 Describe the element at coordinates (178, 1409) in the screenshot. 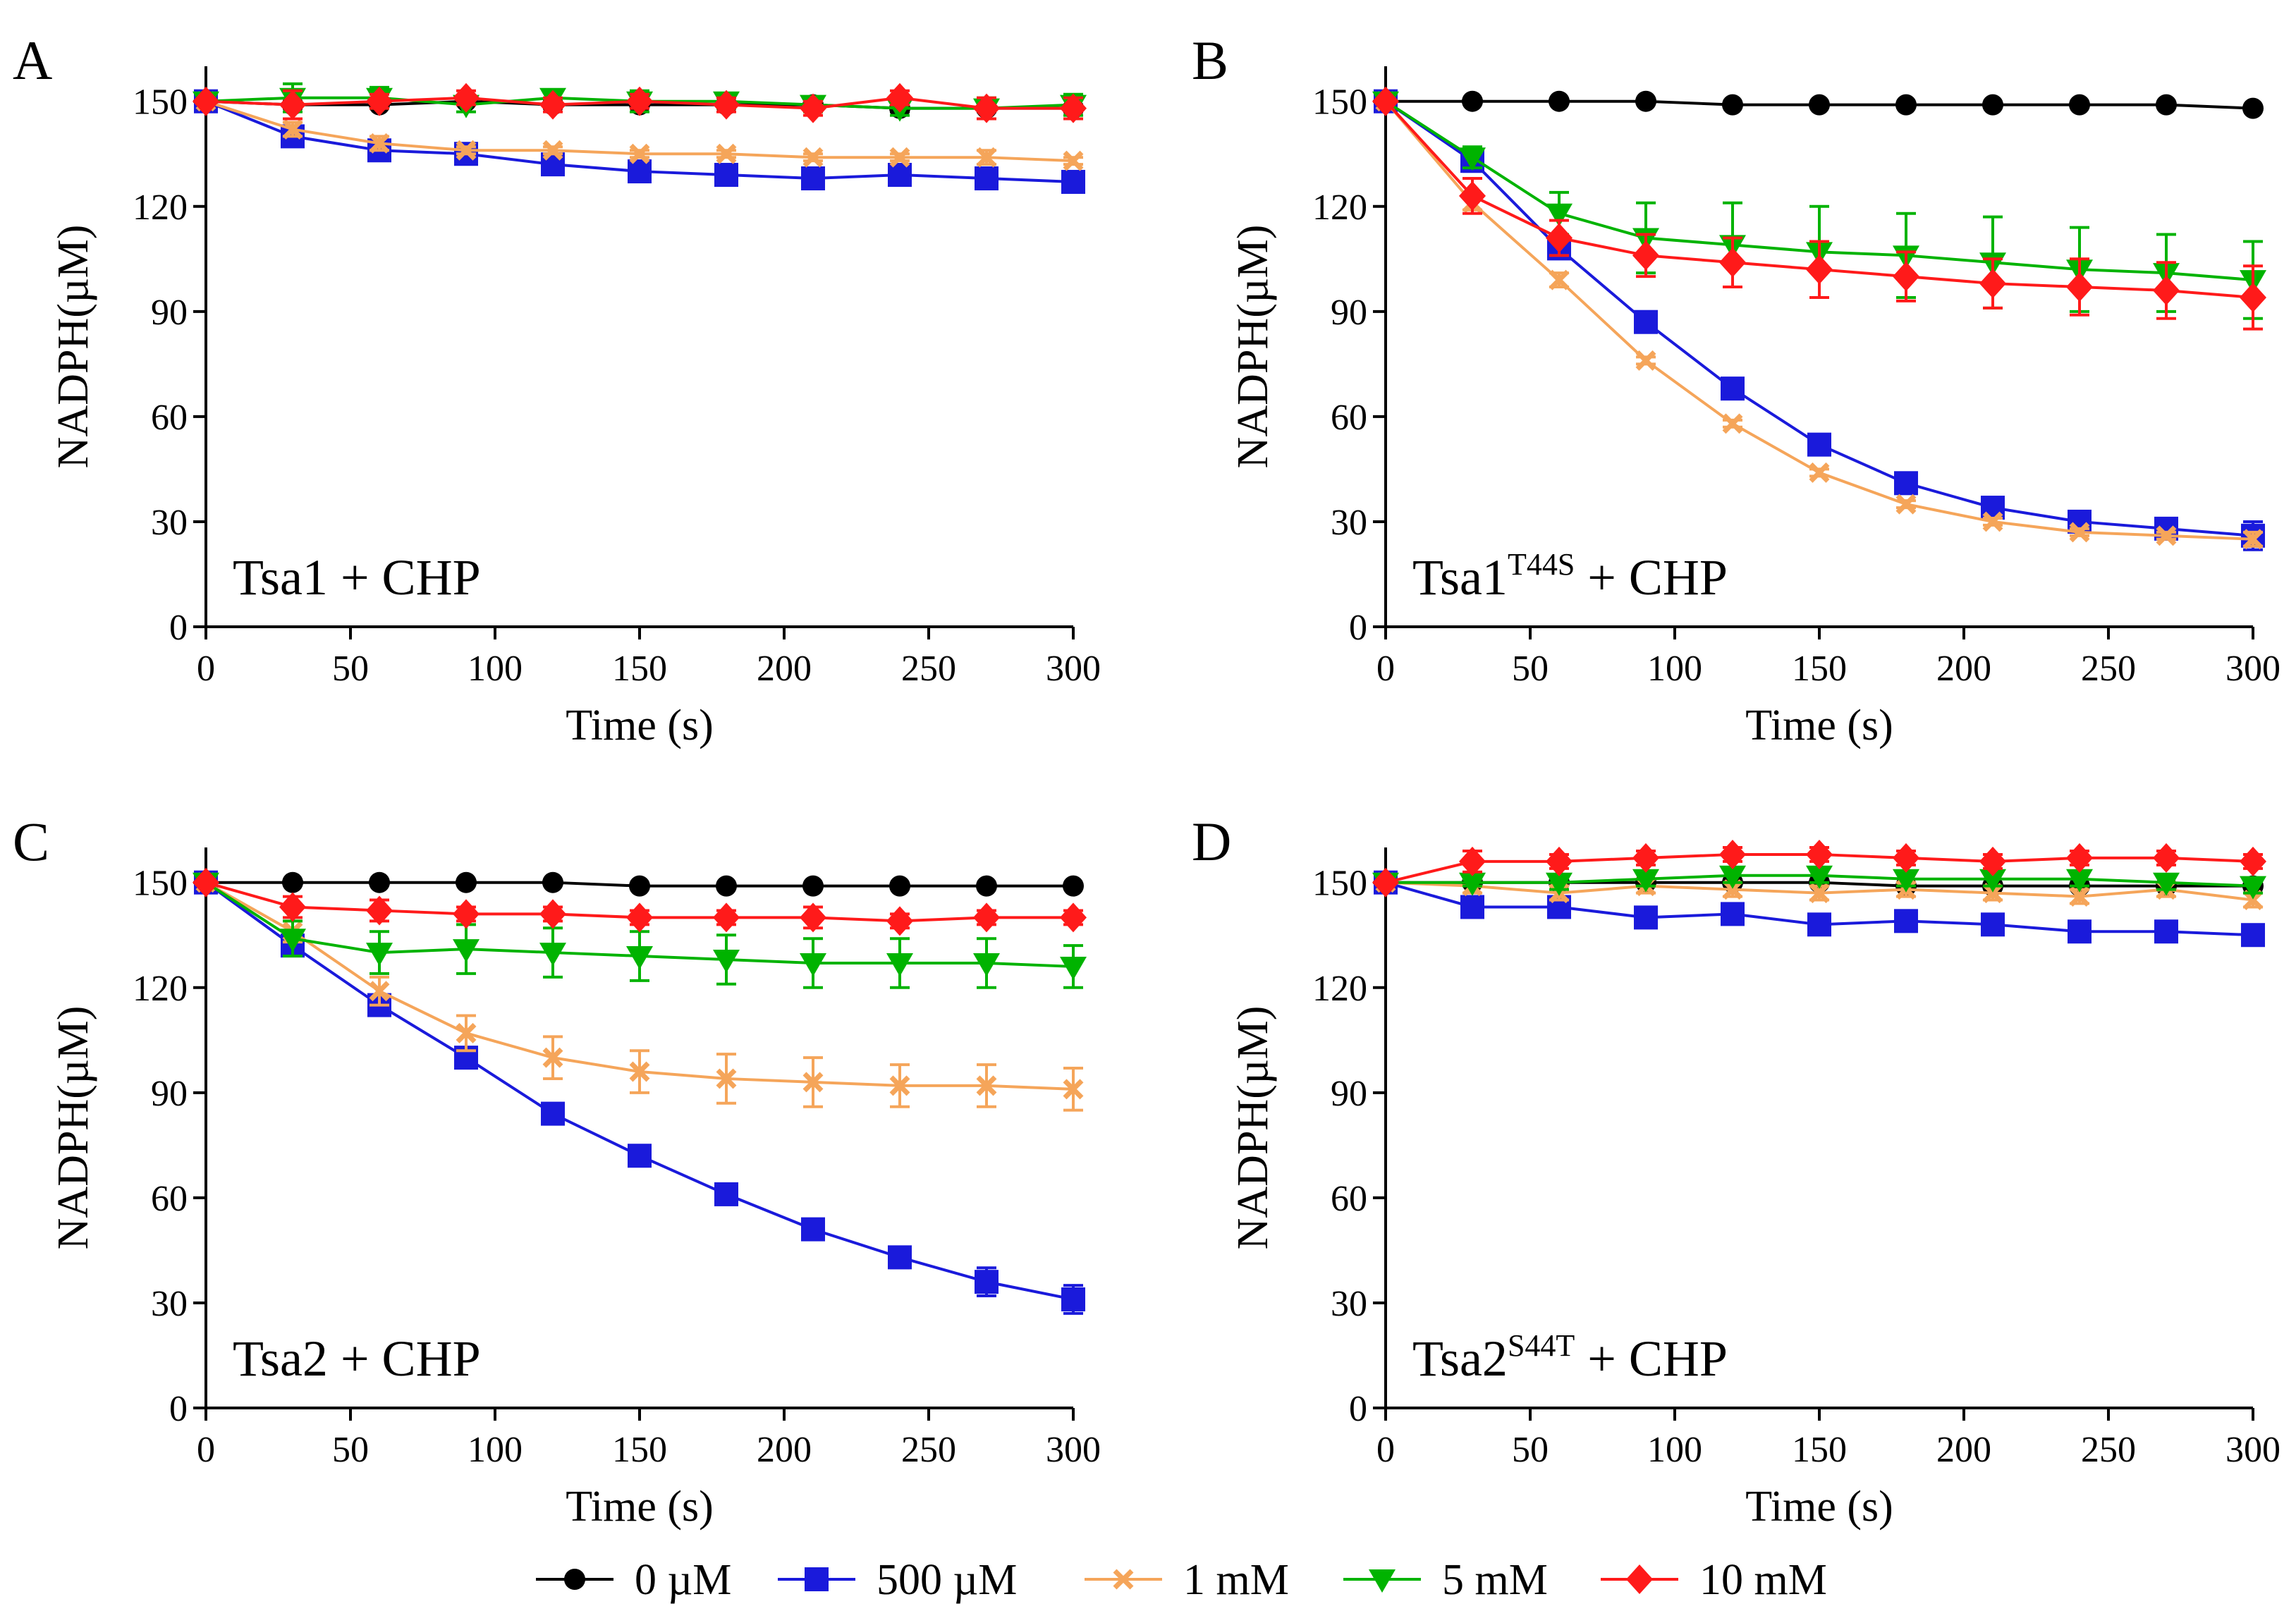

I see `y-tick-label: 0` at that location.